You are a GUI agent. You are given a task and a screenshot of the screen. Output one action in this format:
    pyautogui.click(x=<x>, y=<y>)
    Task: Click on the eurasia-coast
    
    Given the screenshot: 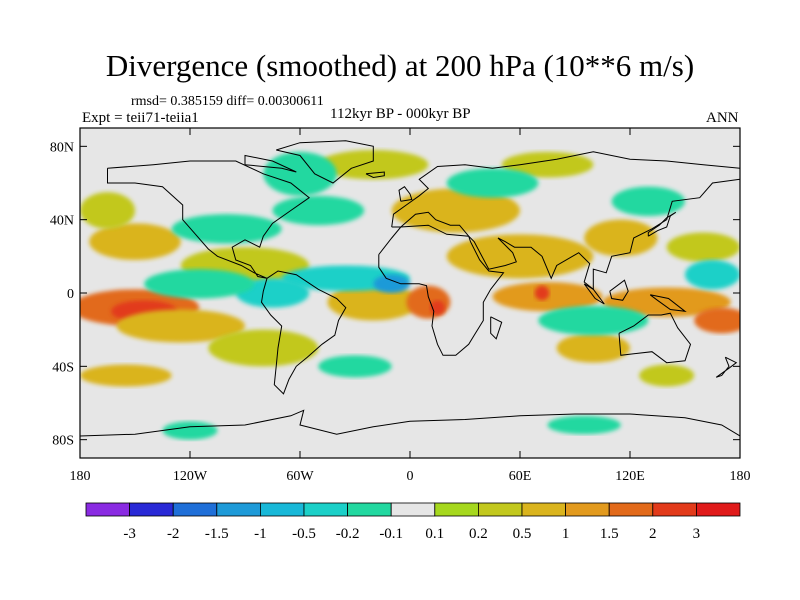 What is the action you would take?
    pyautogui.click(x=565, y=221)
    